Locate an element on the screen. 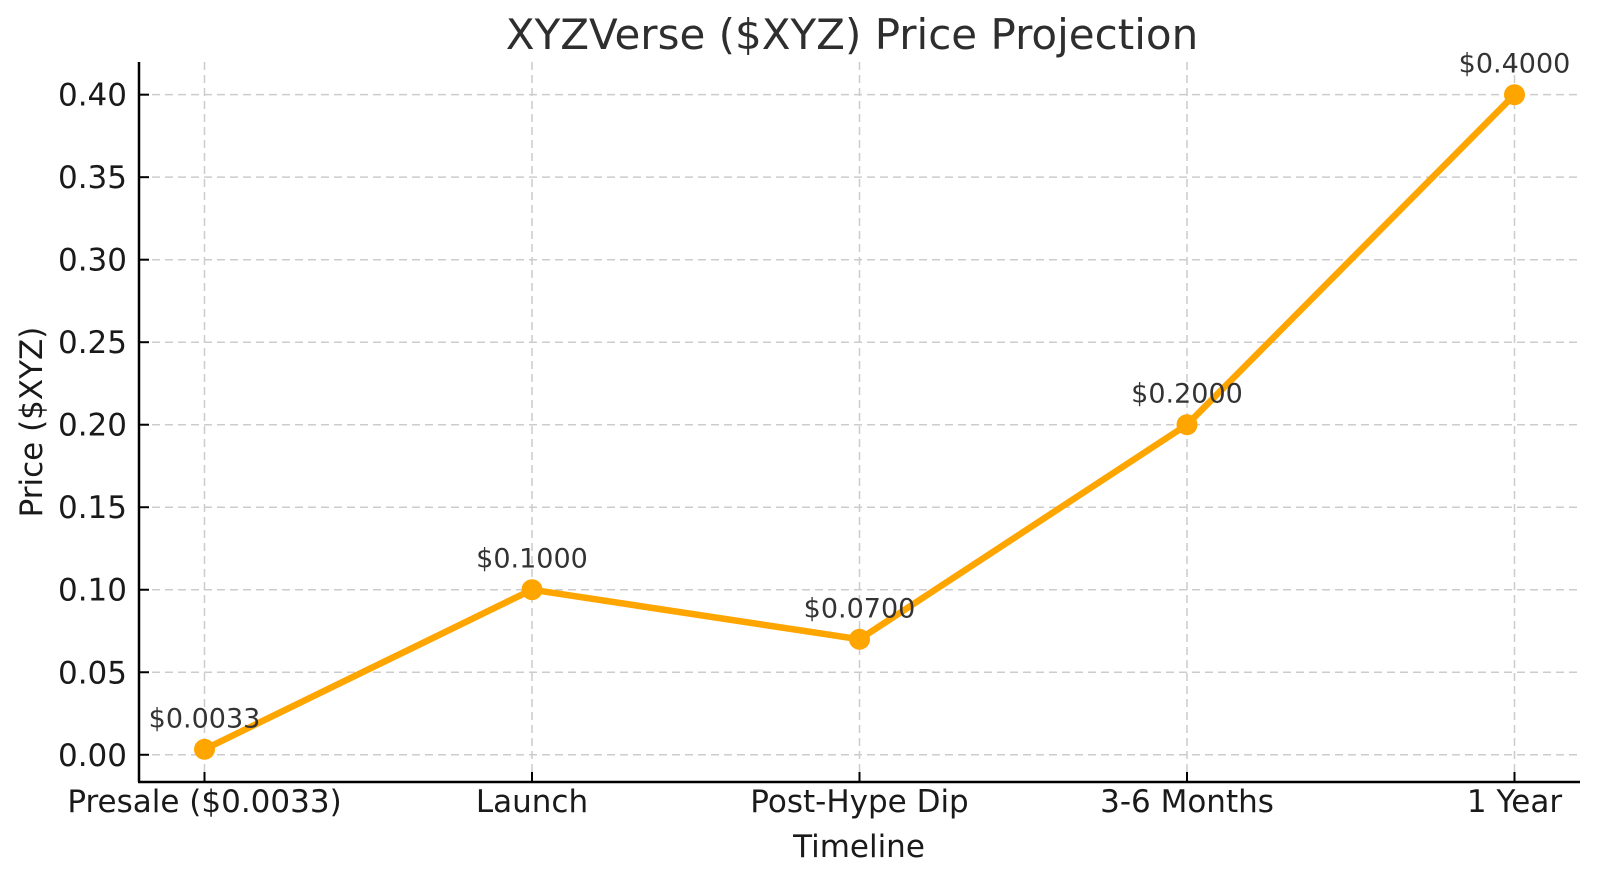 This screenshot has height=882, width=1600. y-tick-label: 0.05 is located at coordinates (92, 673).